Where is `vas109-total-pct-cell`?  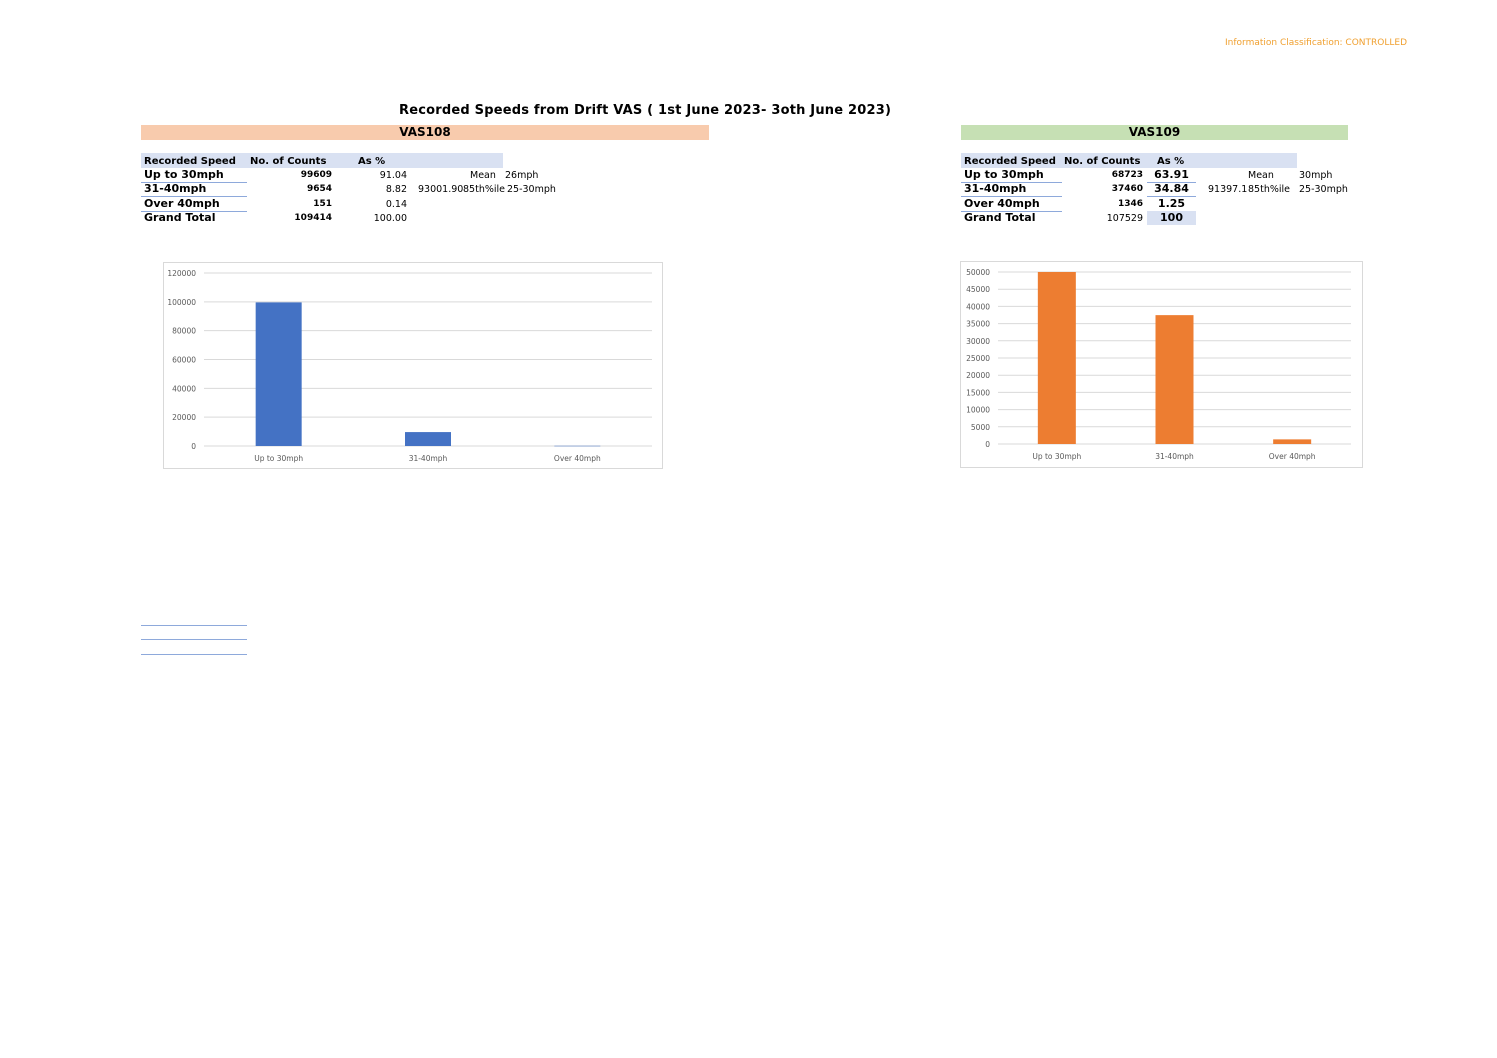 vas109-total-pct-cell is located at coordinates (1171, 218).